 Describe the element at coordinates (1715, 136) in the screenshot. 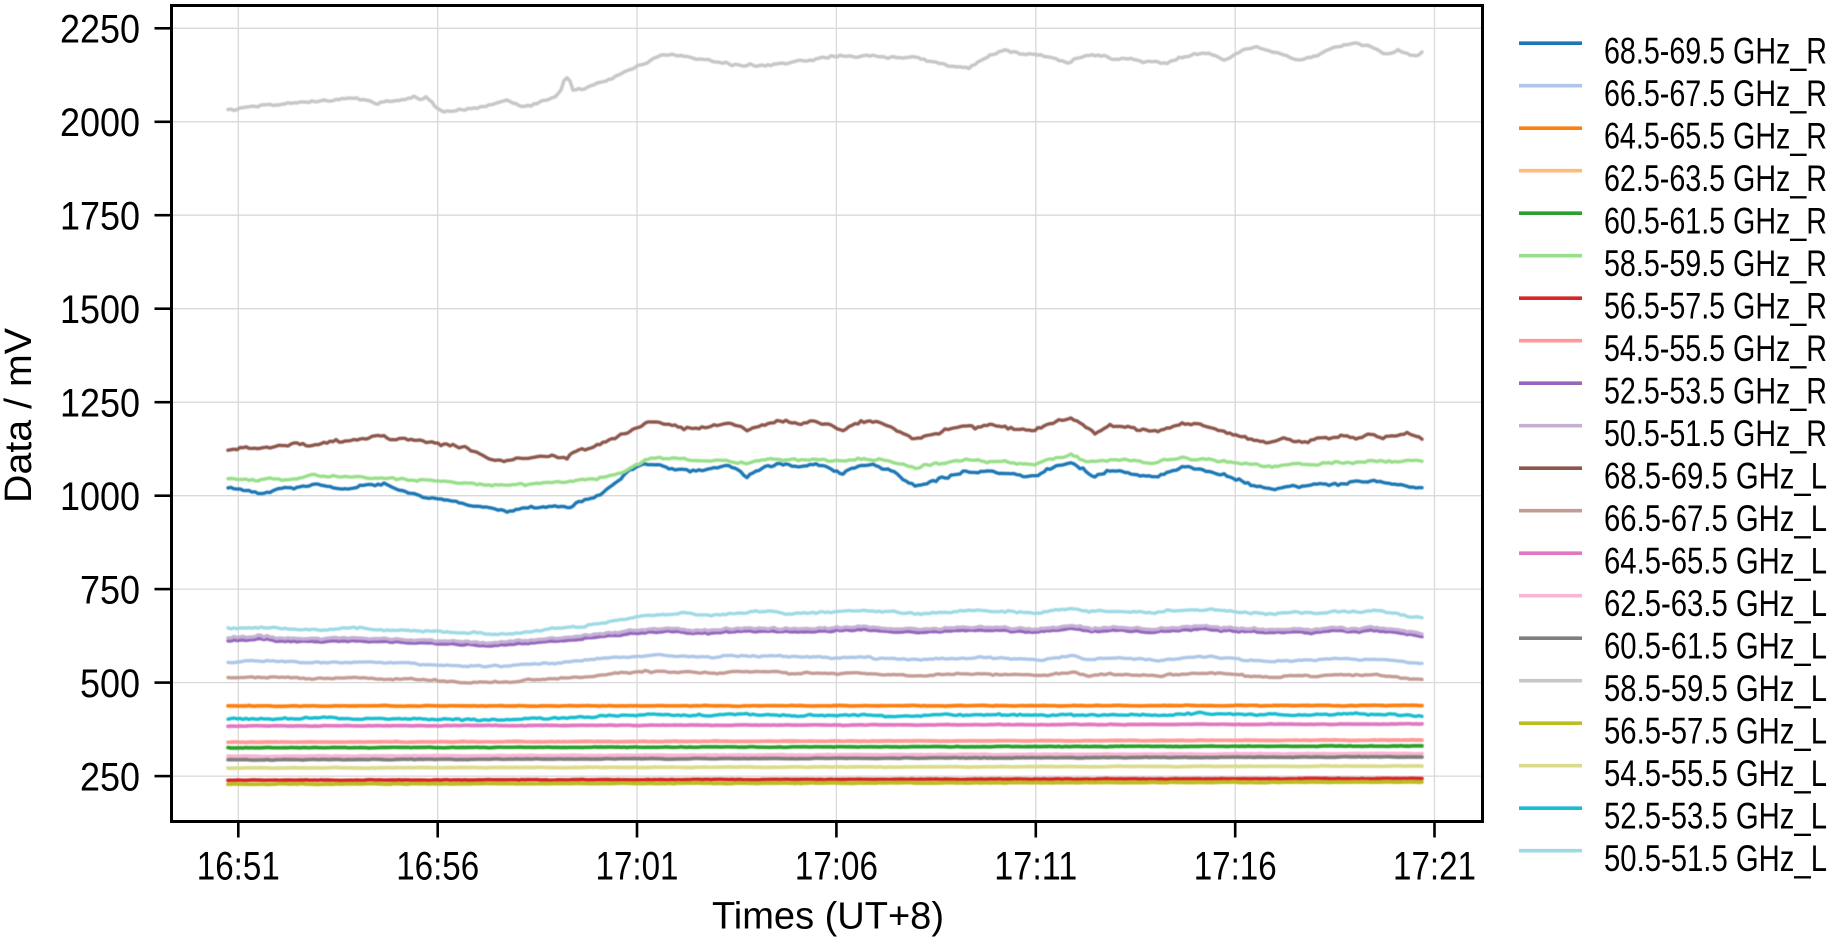

I see `svg-text: 64.5-65.5 GHz_R` at that location.